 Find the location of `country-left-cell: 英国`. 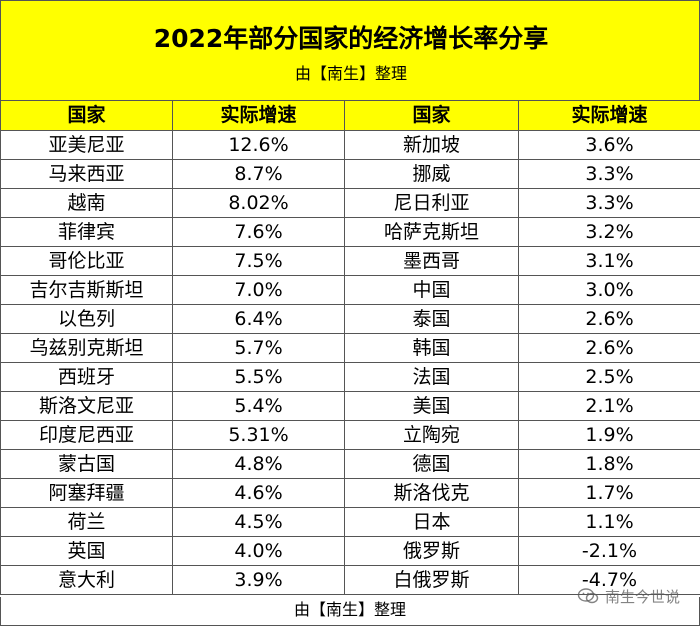

country-left-cell: 英国 is located at coordinates (86, 551).